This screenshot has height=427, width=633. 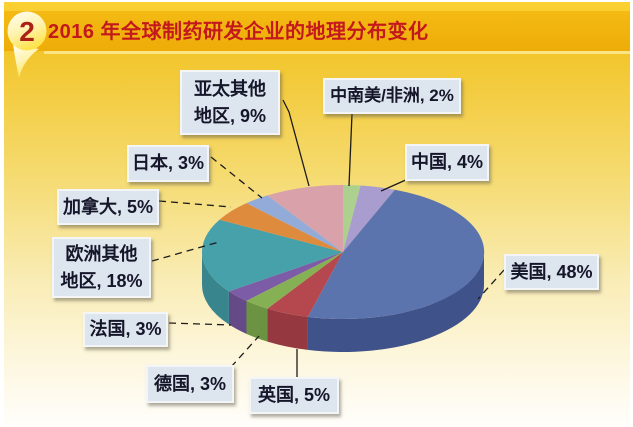 I want to click on badge-number: 2, so click(x=27, y=31).